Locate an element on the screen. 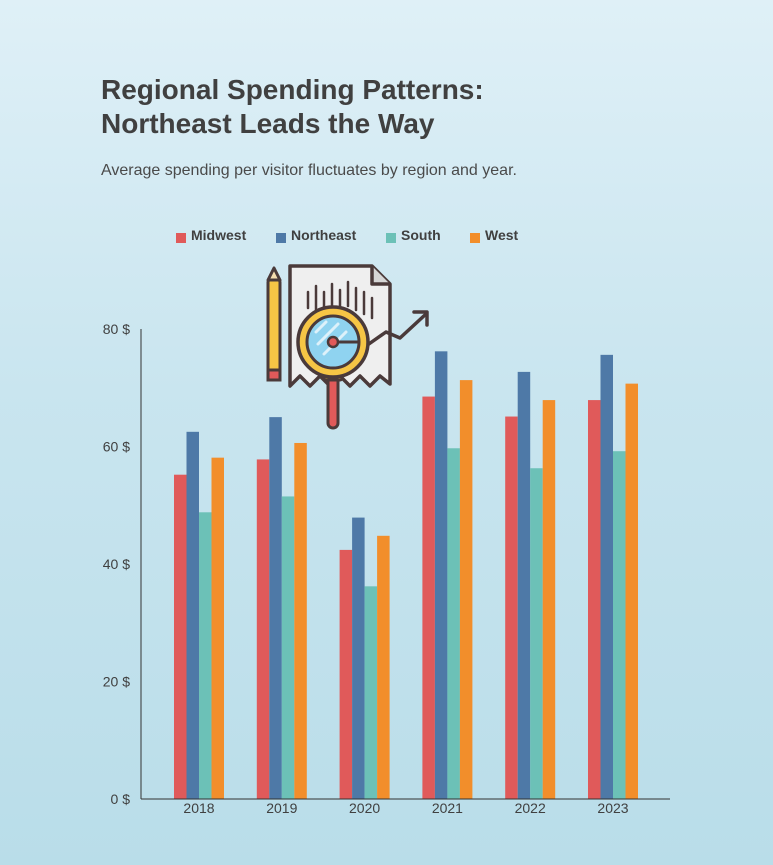 The height and width of the screenshot is (865, 773). bar-west-2021 is located at coordinates (466, 589).